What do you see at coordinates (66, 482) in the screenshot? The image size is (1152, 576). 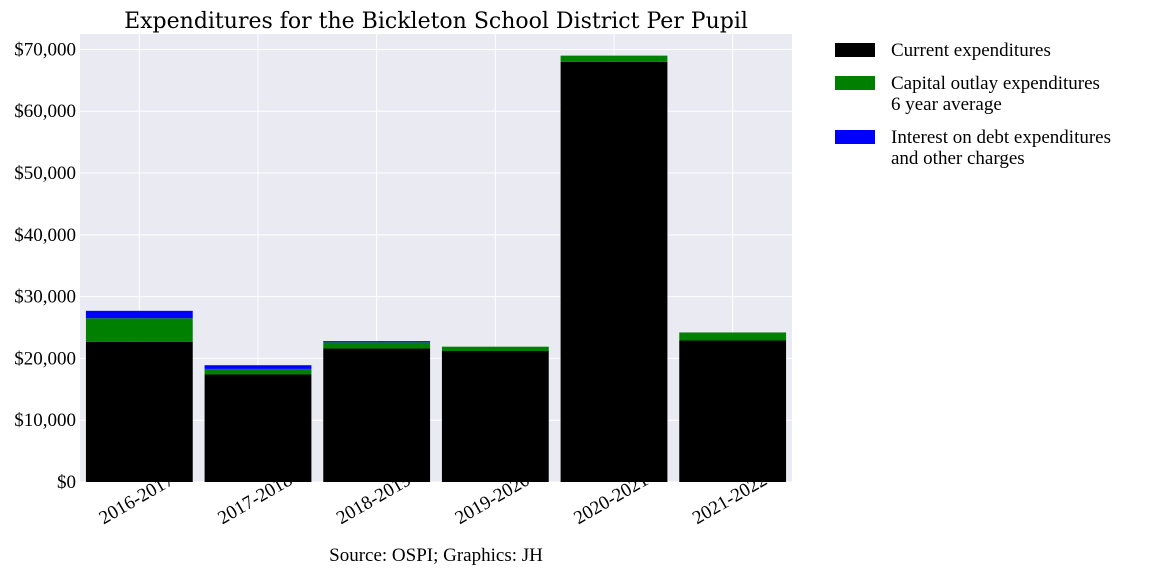 I see `y-tick-label: $0` at bounding box center [66, 482].